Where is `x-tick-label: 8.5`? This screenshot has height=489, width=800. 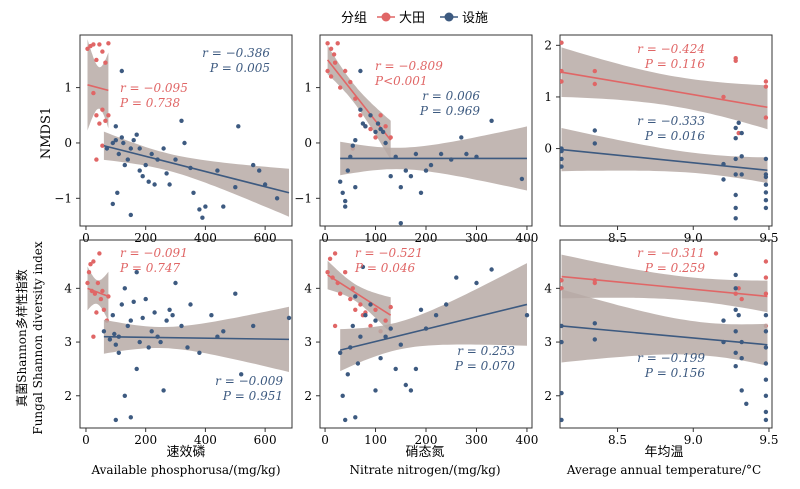 x-tick-label: 8.5 is located at coordinates (617, 238).